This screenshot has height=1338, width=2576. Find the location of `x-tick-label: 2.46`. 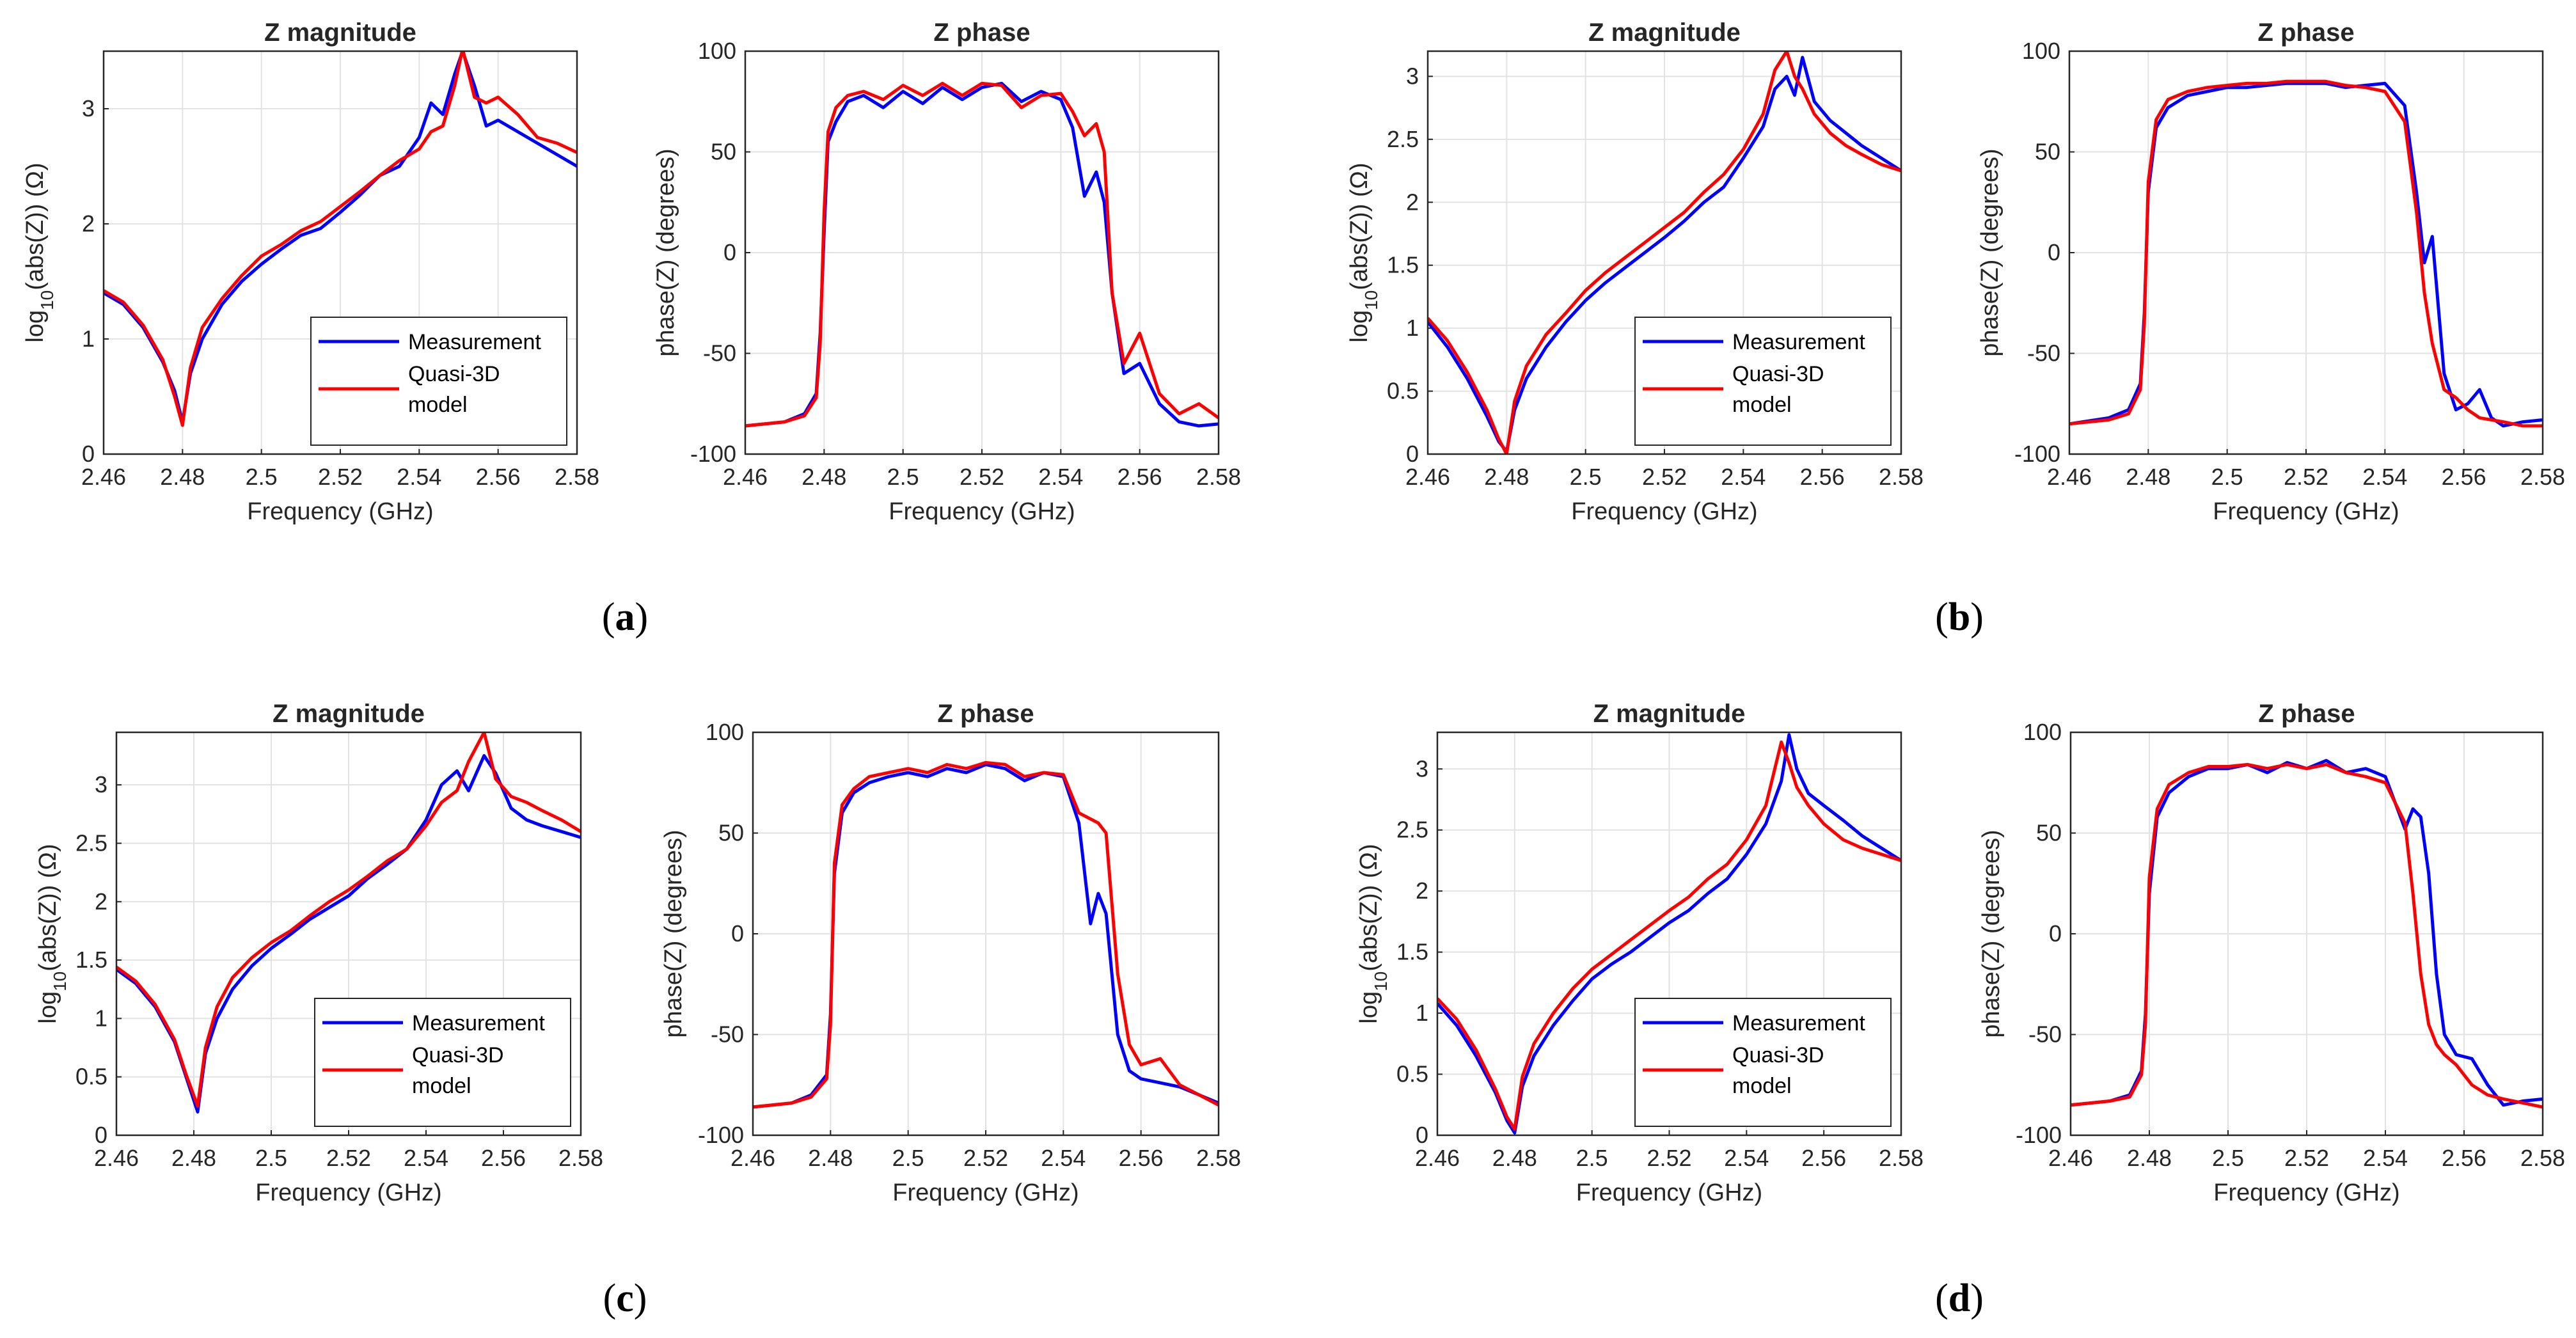

x-tick-label: 2.46 is located at coordinates (2070, 1158).